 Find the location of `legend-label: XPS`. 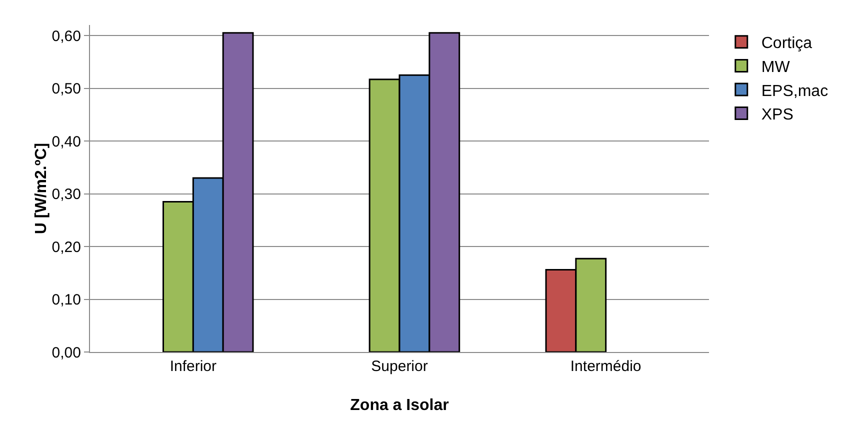

legend-label: XPS is located at coordinates (777, 115).